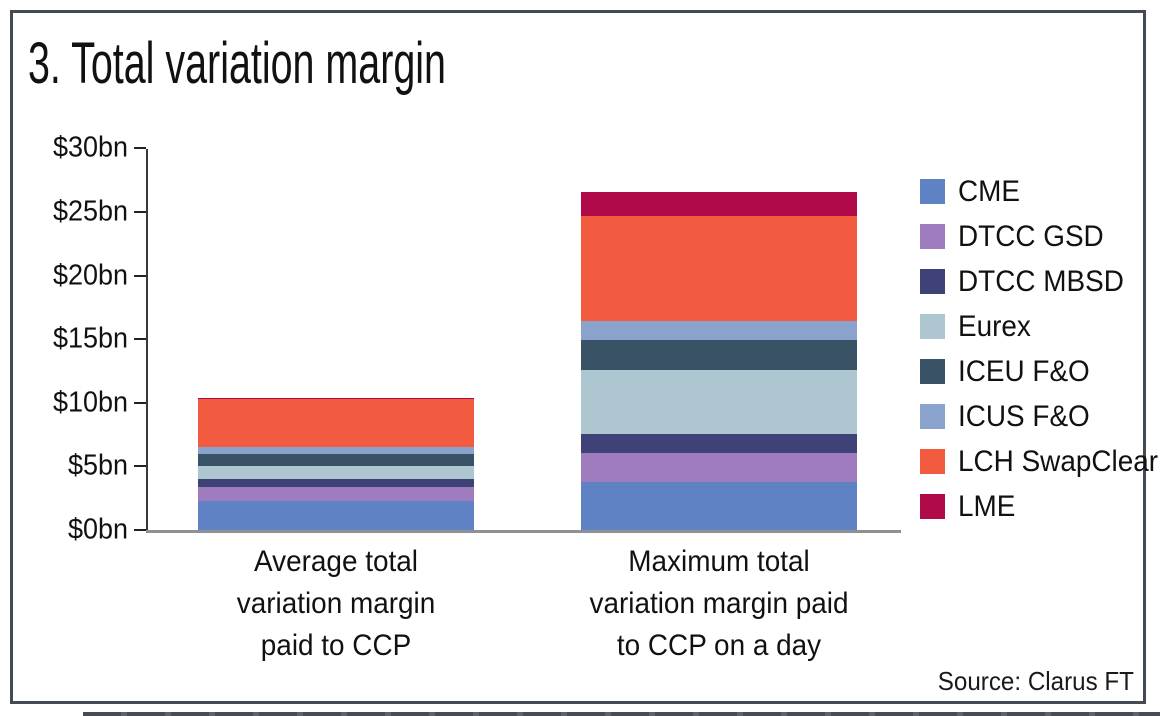  Describe the element at coordinates (90, 338) in the screenshot. I see `y-tick-label: $15bn` at that location.